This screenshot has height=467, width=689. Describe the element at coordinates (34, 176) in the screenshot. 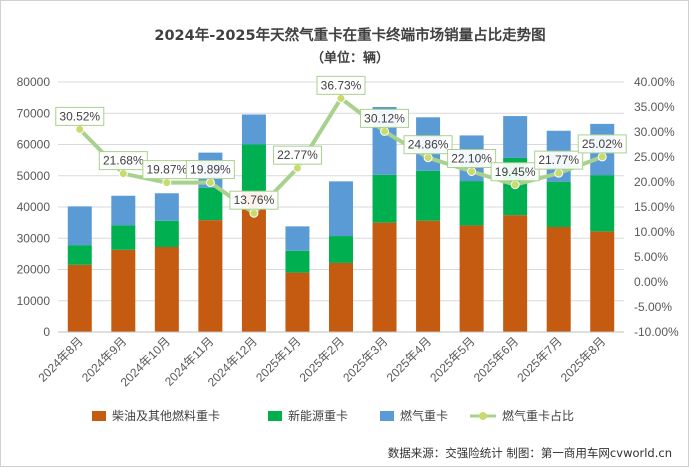

I see `y-left-tick-label: 50000` at that location.